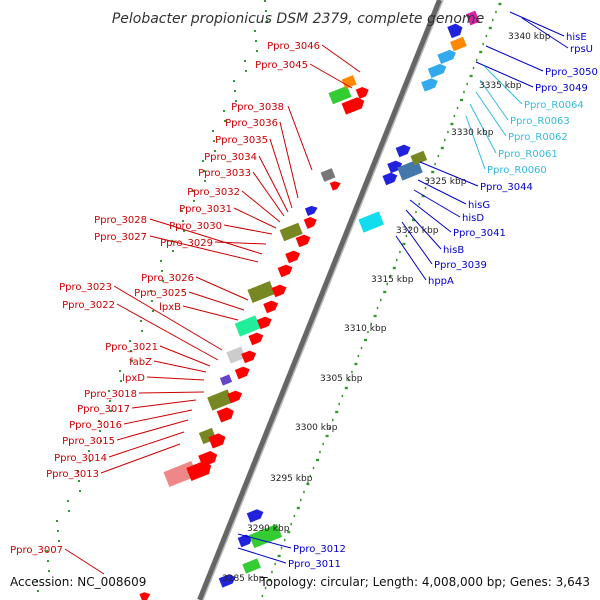  Describe the element at coordinates (120, 237) in the screenshot. I see `gene-label: Ppro_3027` at that location.